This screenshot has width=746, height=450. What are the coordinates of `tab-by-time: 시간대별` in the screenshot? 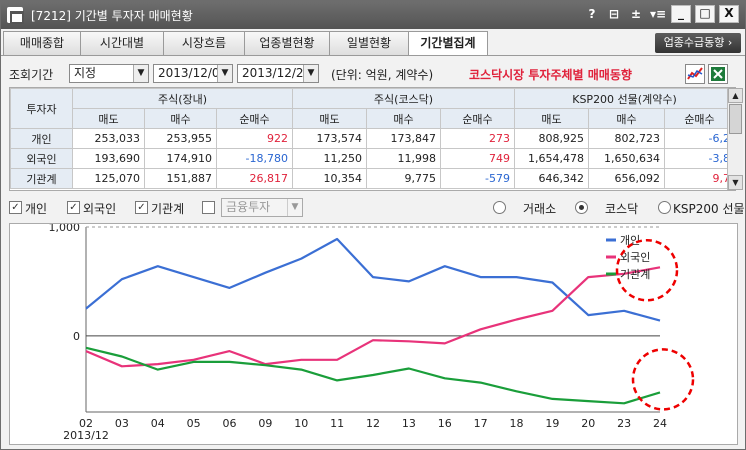 It's located at (122, 43).